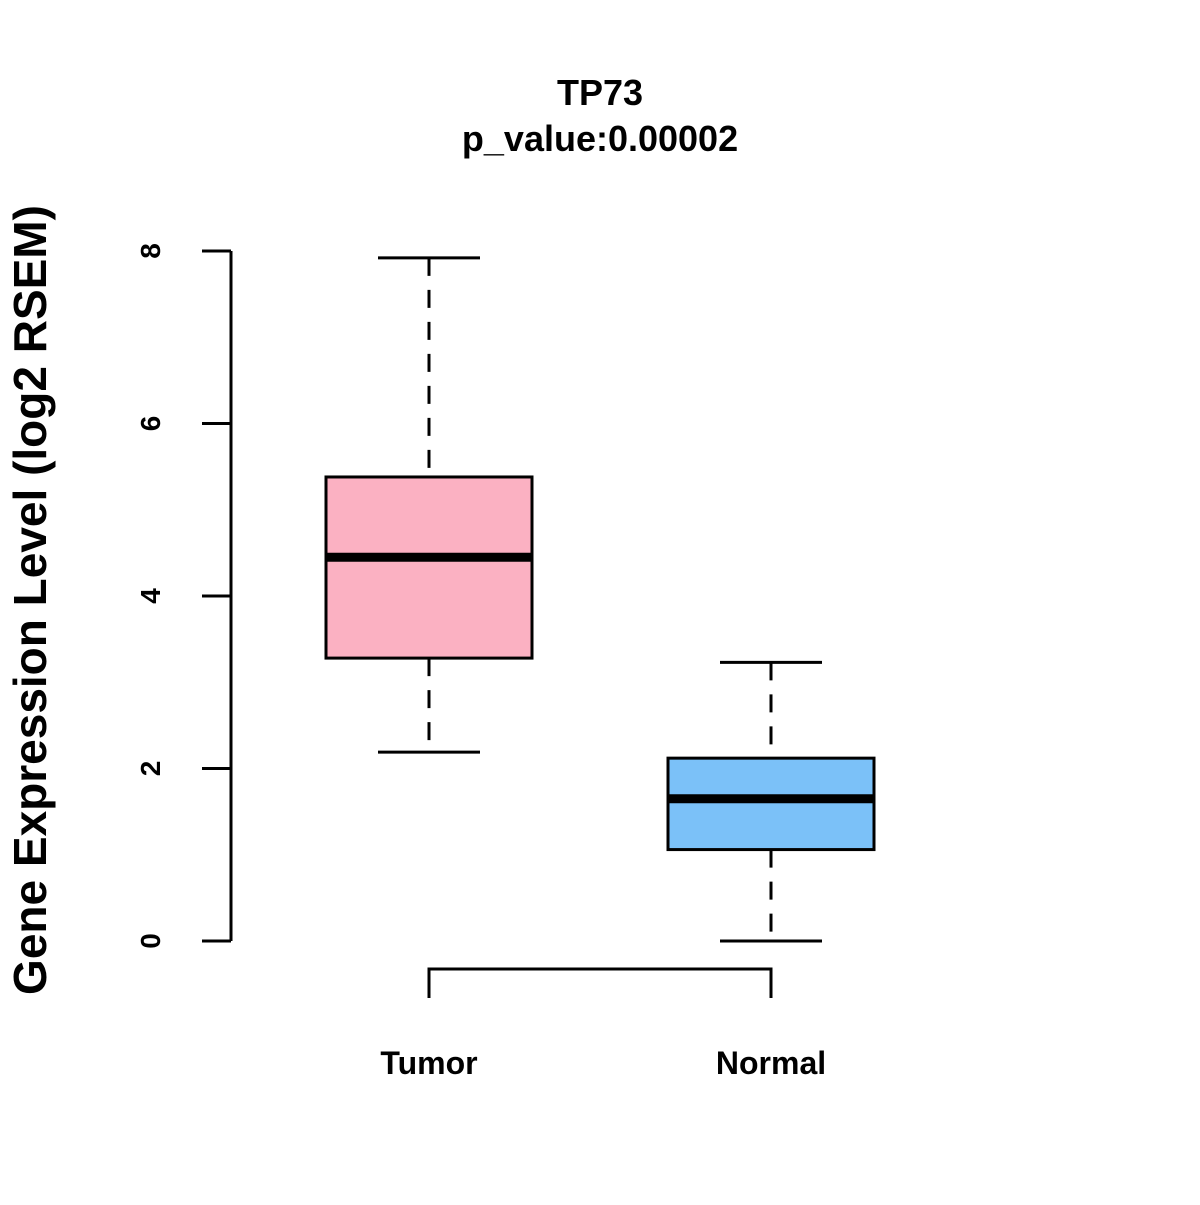 This screenshot has height=1205, width=1200. What do you see at coordinates (600, 138) in the screenshot?
I see `chart-subtitle: p_value:0.00002` at bounding box center [600, 138].